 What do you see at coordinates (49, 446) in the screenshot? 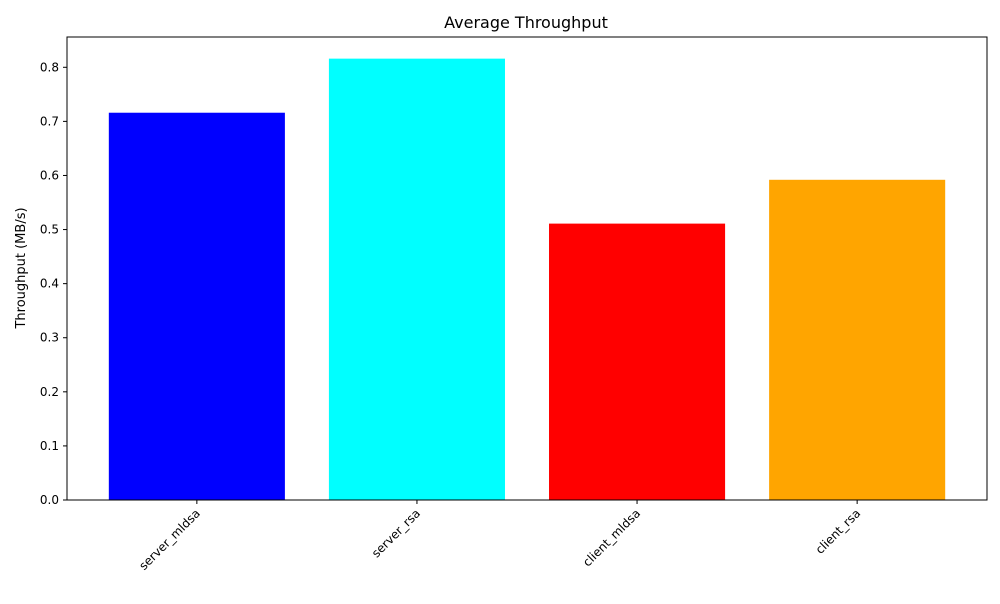
I see `y-tick-label: 0.1` at bounding box center [49, 446].